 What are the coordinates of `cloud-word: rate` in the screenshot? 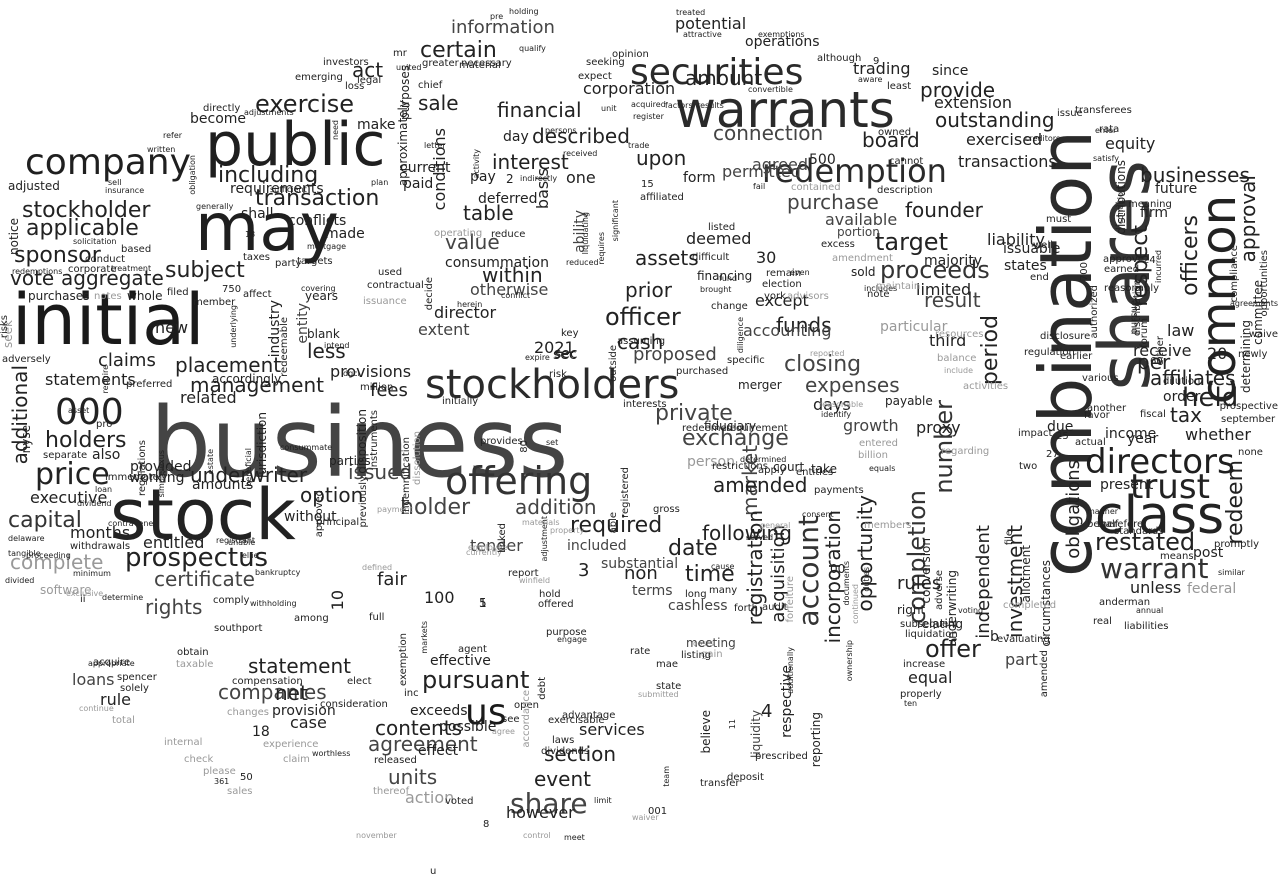 It's located at (640, 651).